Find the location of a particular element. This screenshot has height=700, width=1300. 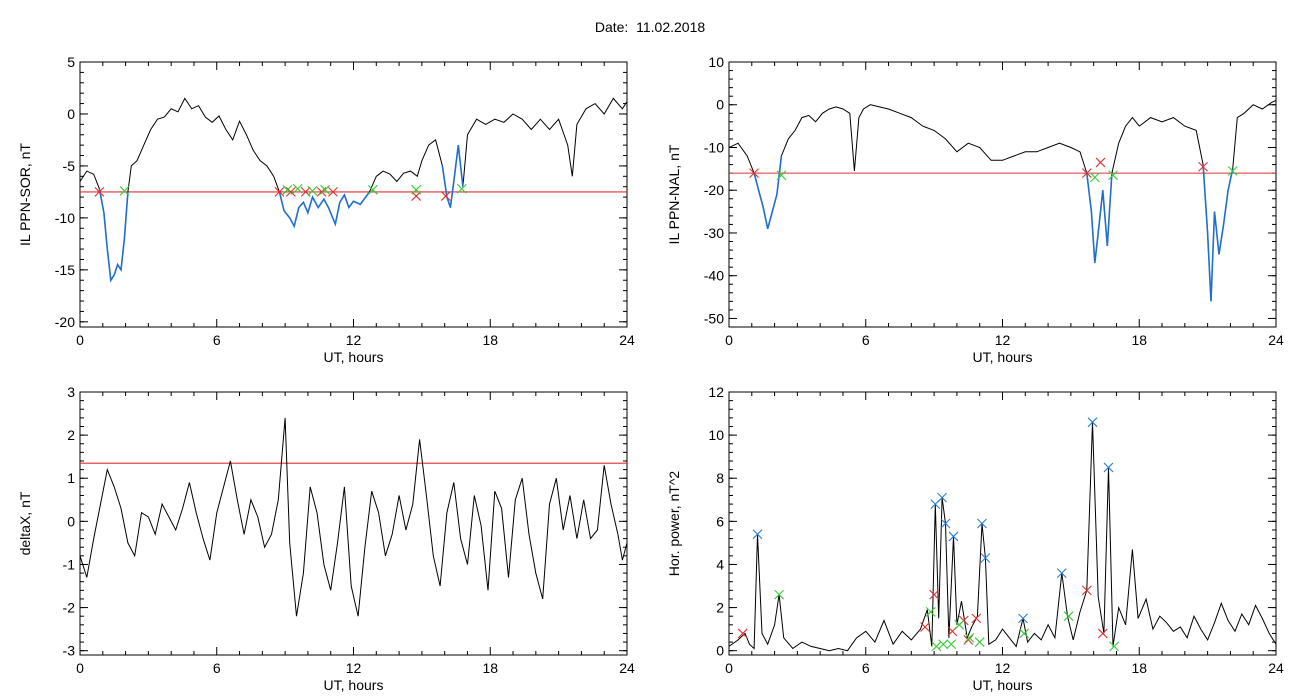

y-tick-label: 10 is located at coordinates (716, 62).